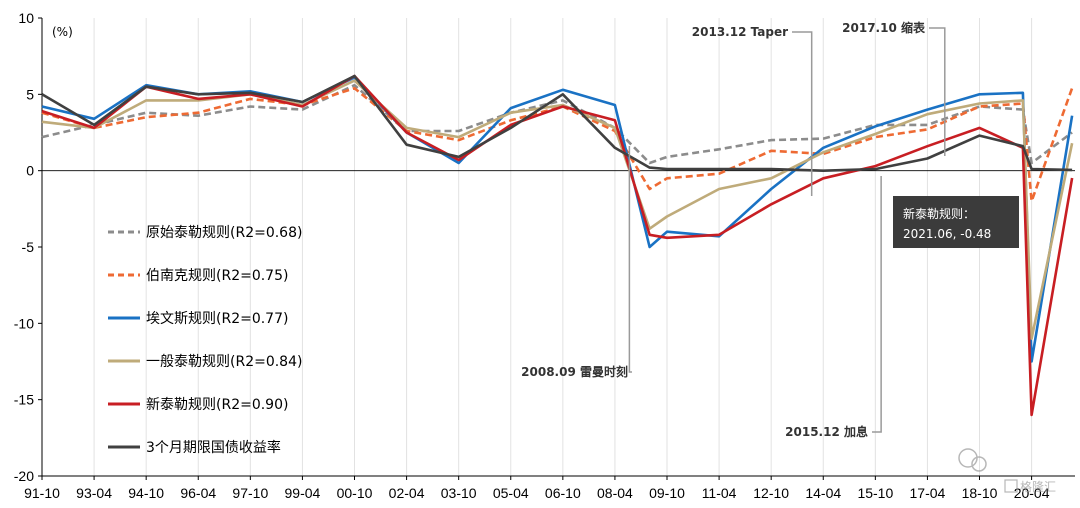 The image size is (1080, 508). I want to click on y-tick-label: -5, so click(28, 247).